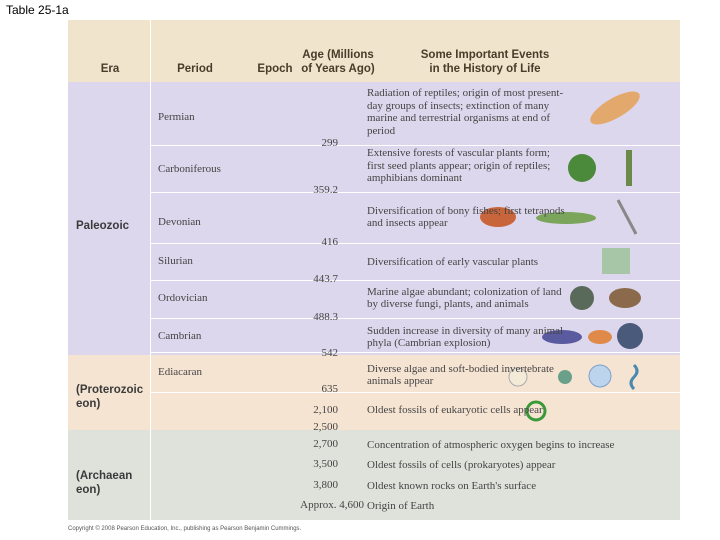 The height and width of the screenshot is (540, 720). I want to click on period: Ordovician, so click(183, 298).